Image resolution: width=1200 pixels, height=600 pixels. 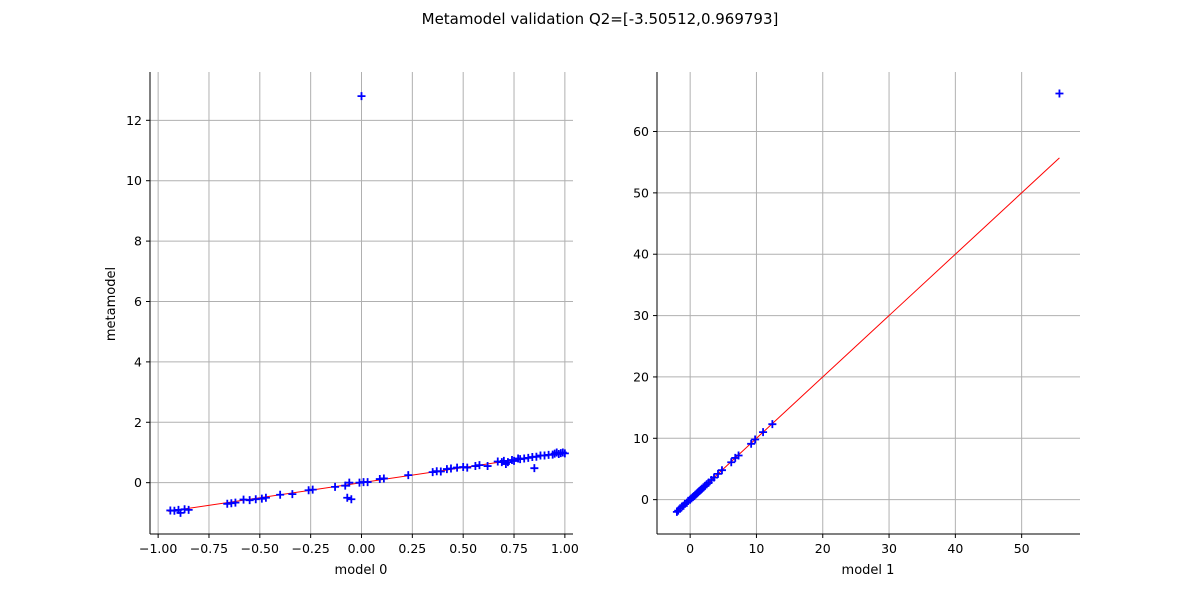 I want to click on right-x-tick-label: 0, so click(x=690, y=548).